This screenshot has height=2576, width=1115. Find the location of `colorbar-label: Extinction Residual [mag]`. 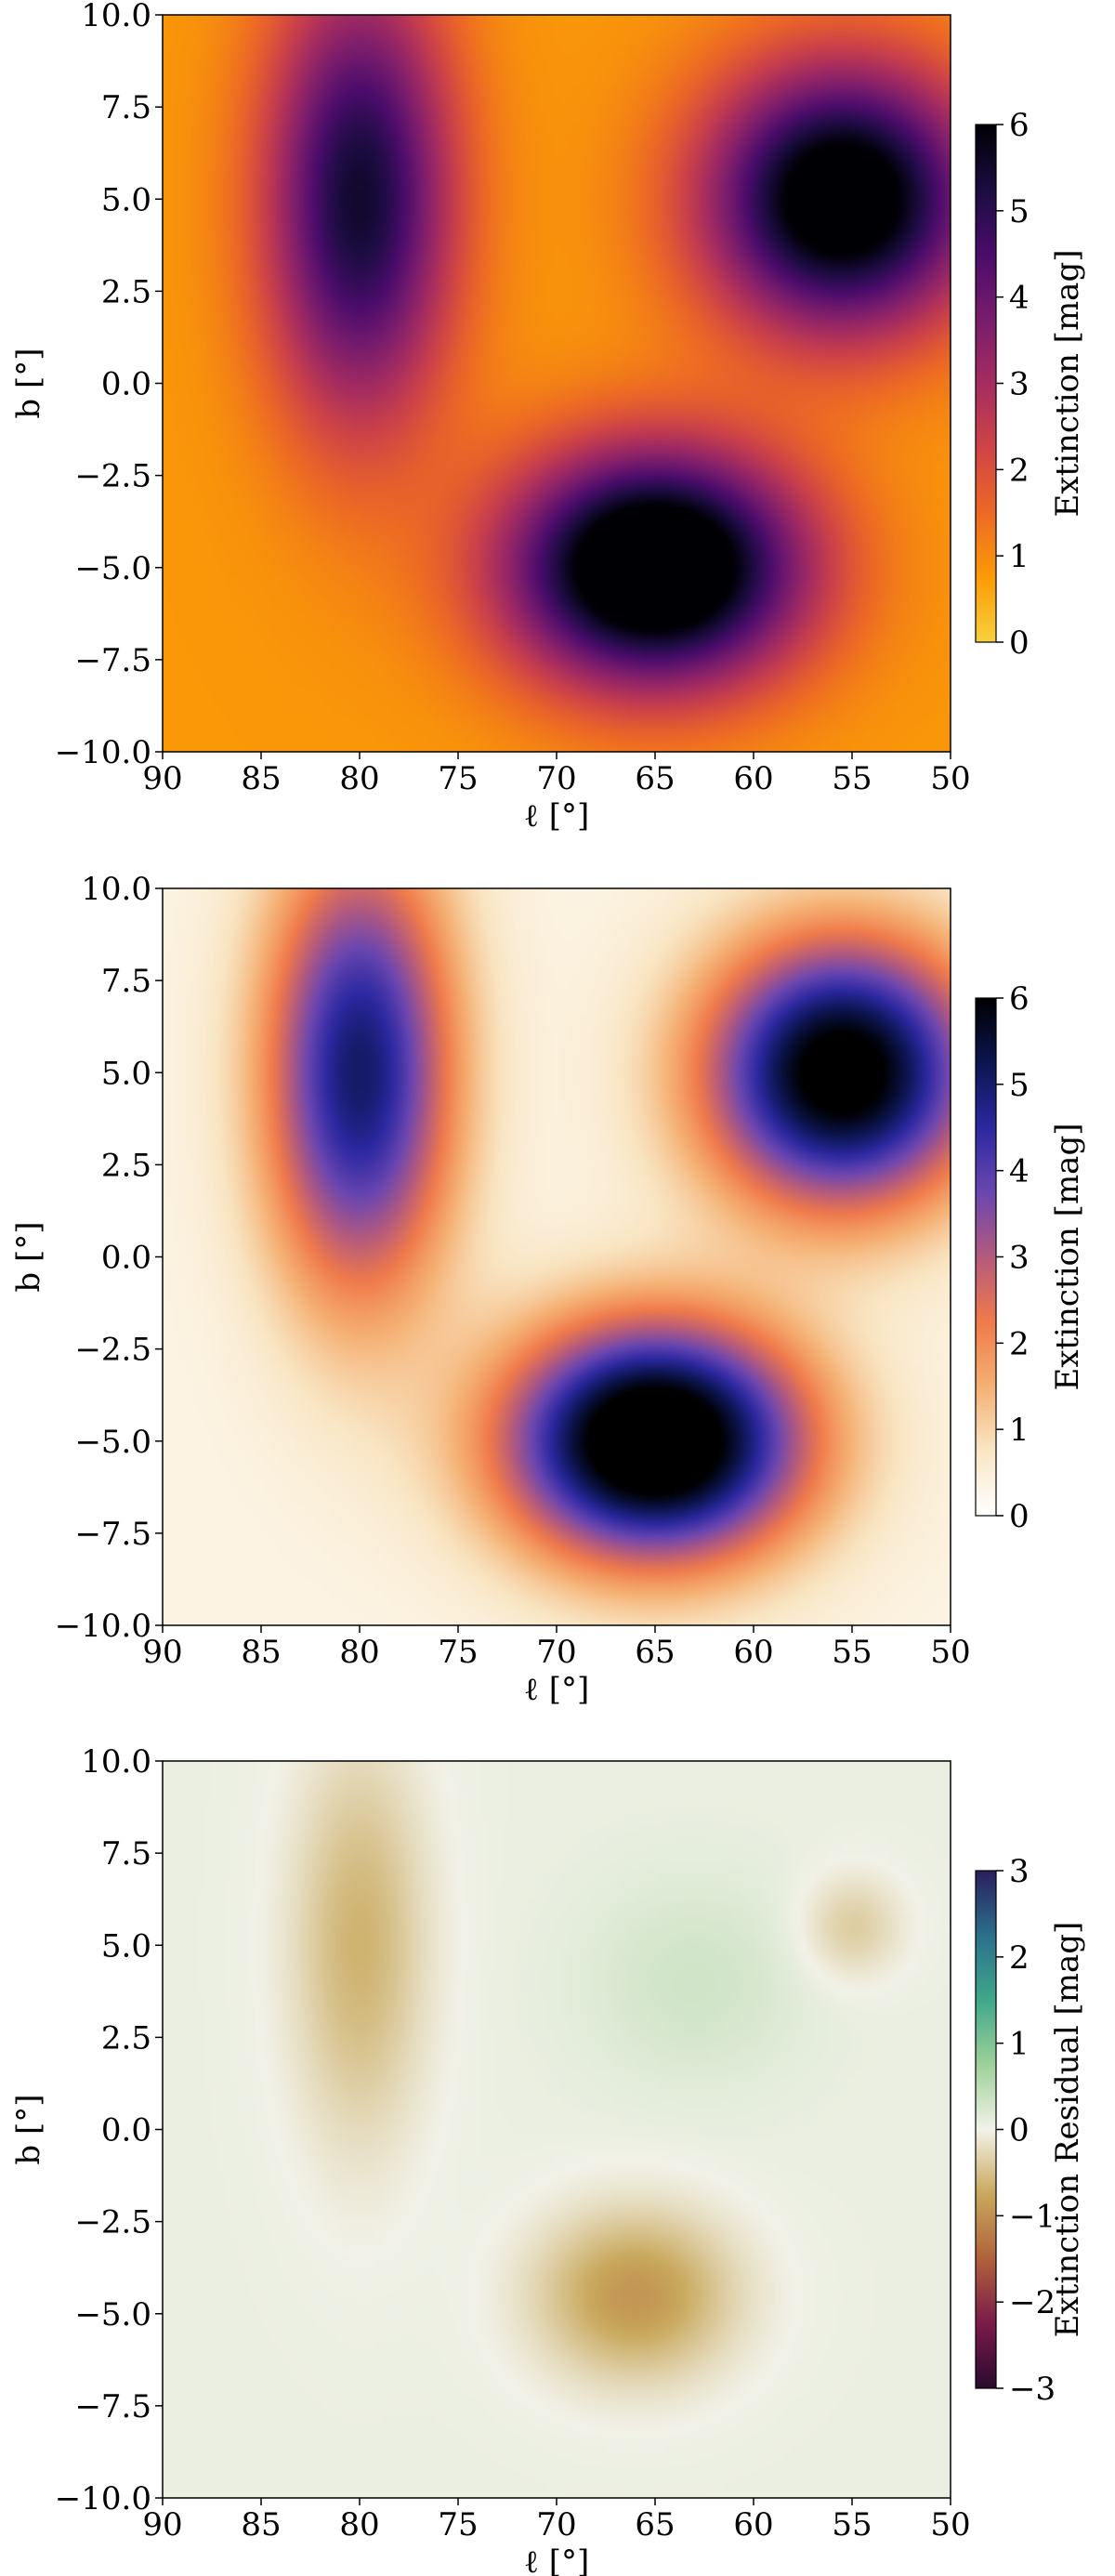

colorbar-label: Extinction Residual [mag] is located at coordinates (1067, 2130).